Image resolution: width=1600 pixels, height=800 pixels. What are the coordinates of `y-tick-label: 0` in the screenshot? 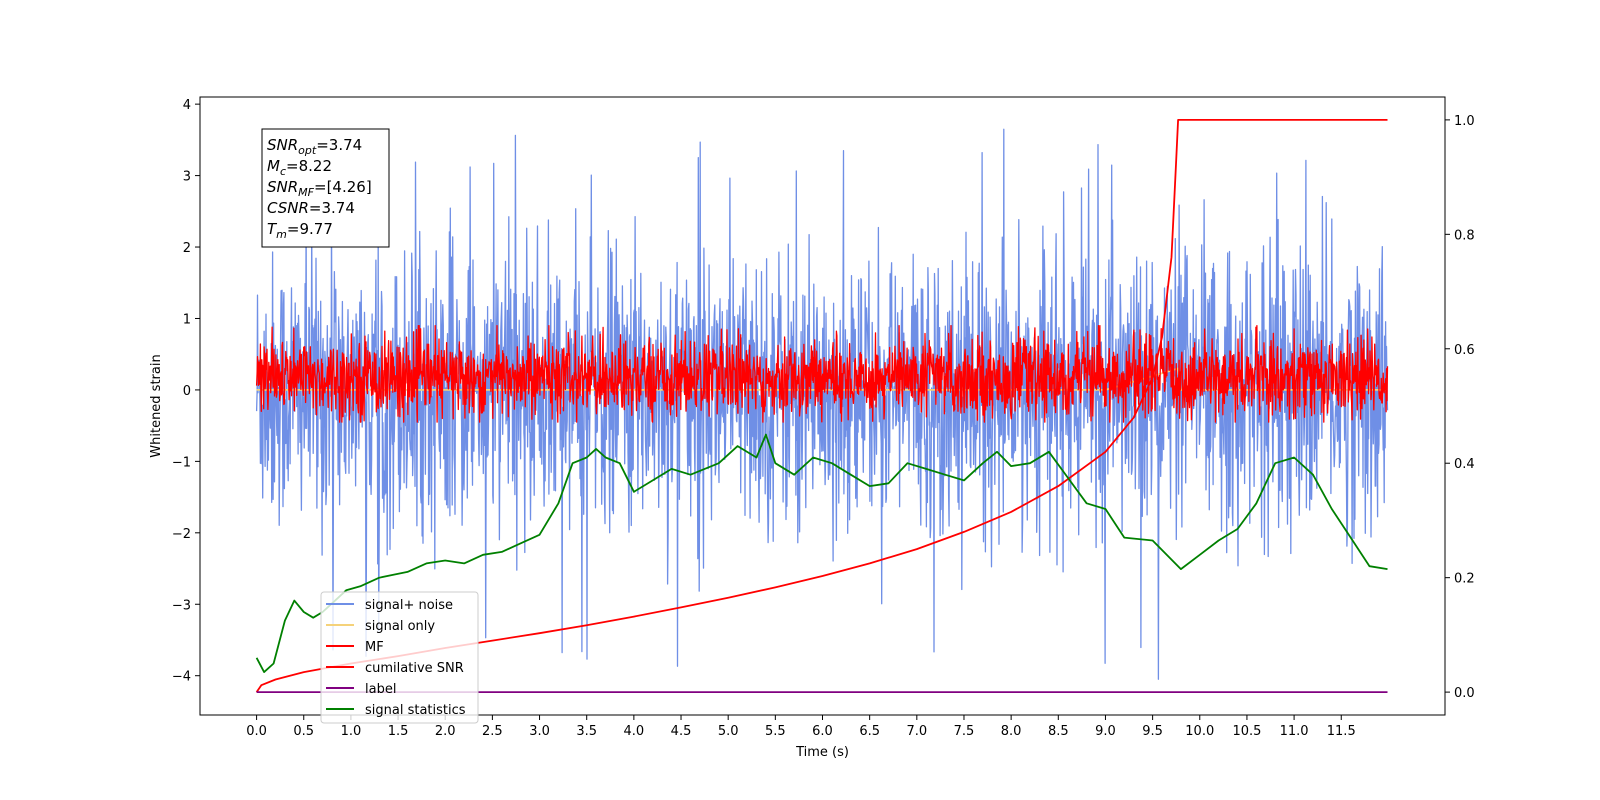 It's located at (187, 391).